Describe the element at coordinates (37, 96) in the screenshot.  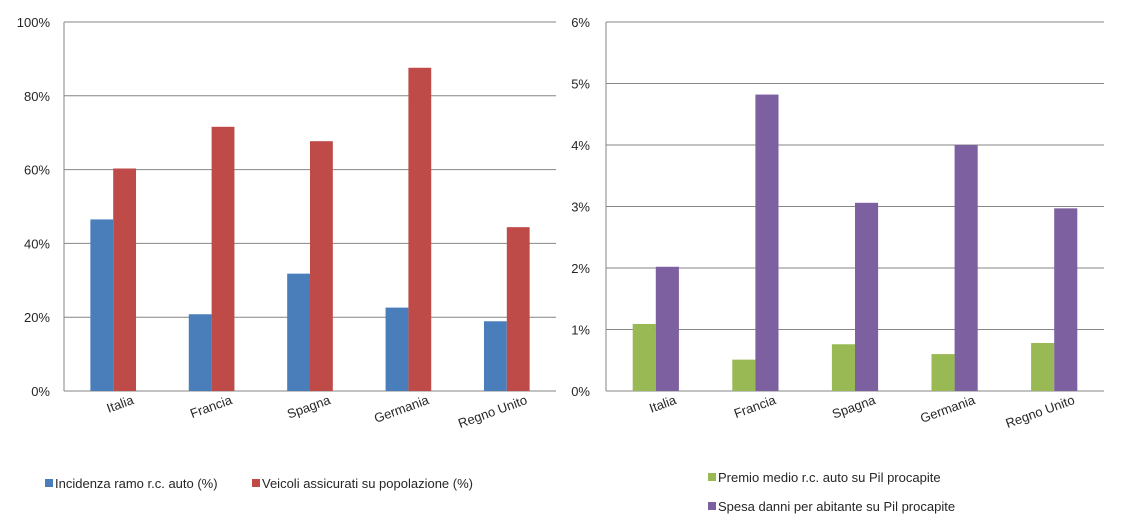
I see `y-tick-label: 80%` at that location.